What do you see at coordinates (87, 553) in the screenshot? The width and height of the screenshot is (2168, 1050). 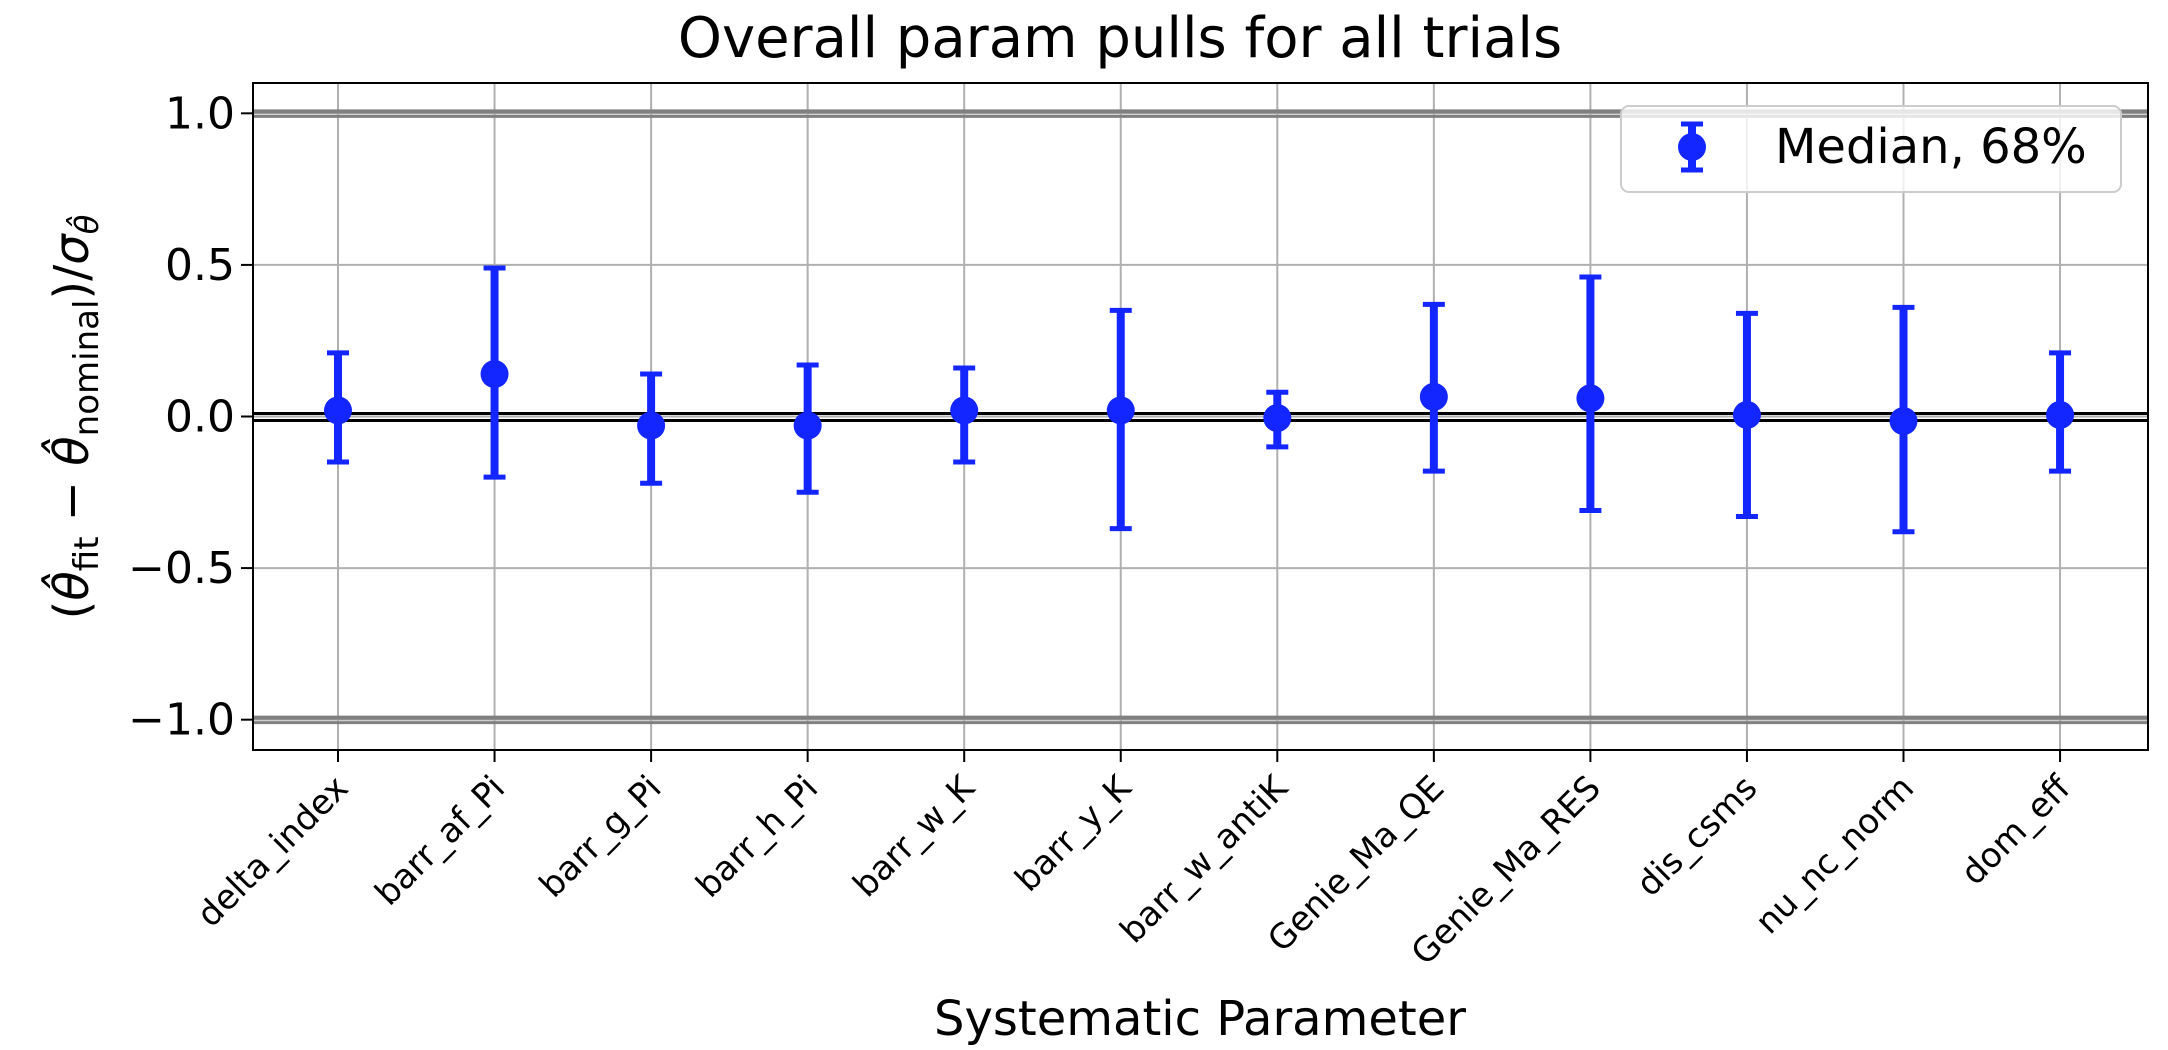 I see `y-label-fit-sub: fit` at bounding box center [87, 553].